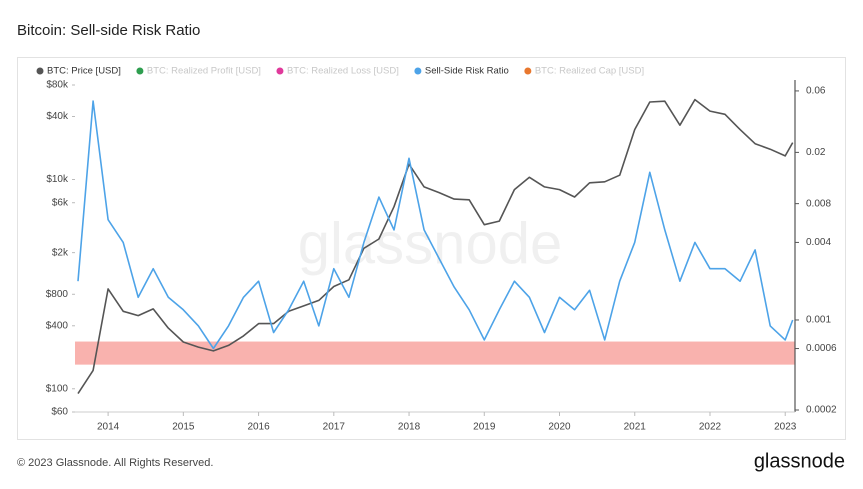 The width and height of the screenshot is (863, 489). What do you see at coordinates (589, 71) in the screenshot?
I see `legend-label: BTC: Realized Cap [USD]` at bounding box center [589, 71].